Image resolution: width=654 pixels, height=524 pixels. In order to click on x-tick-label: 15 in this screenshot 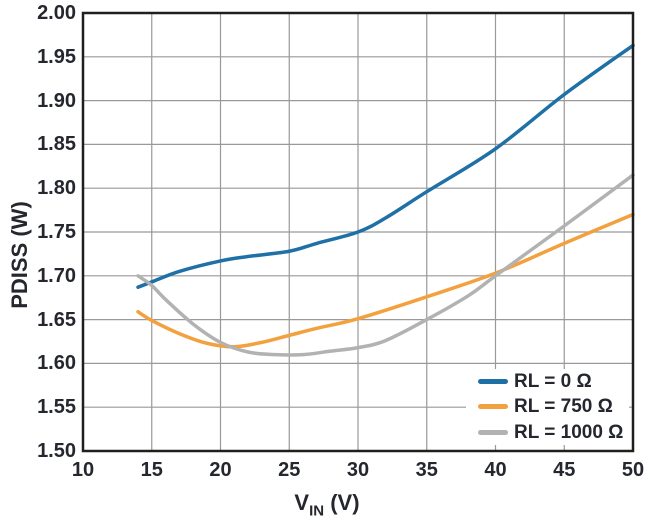, I will do `click(151, 470)`.